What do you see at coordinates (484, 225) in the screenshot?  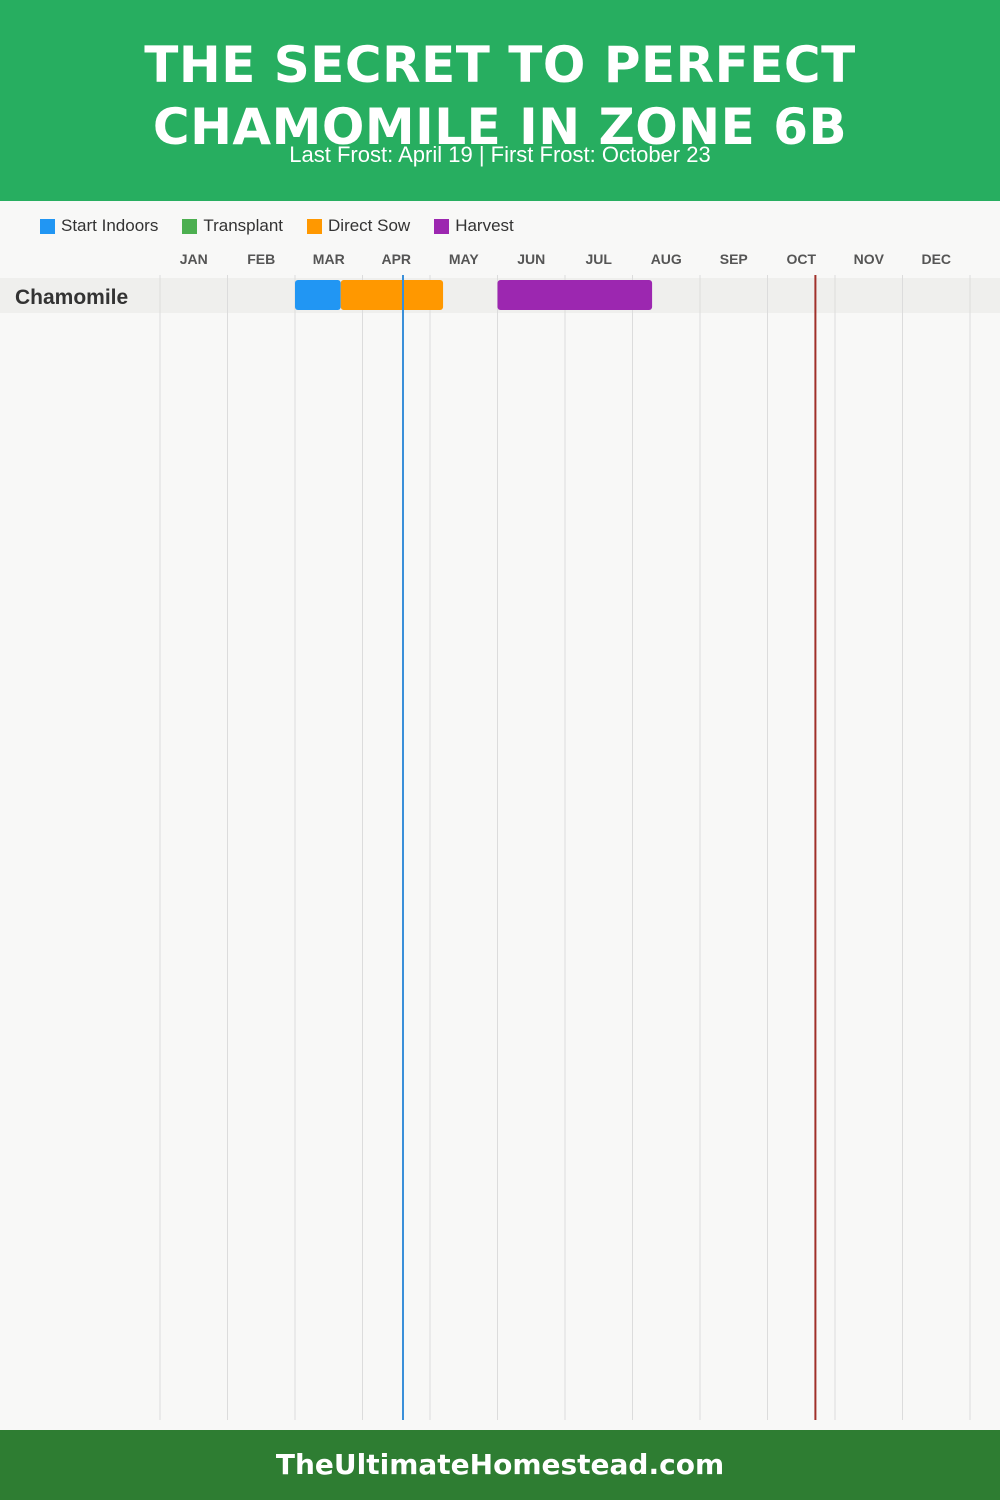 I see `legend-label: Harvest` at bounding box center [484, 225].